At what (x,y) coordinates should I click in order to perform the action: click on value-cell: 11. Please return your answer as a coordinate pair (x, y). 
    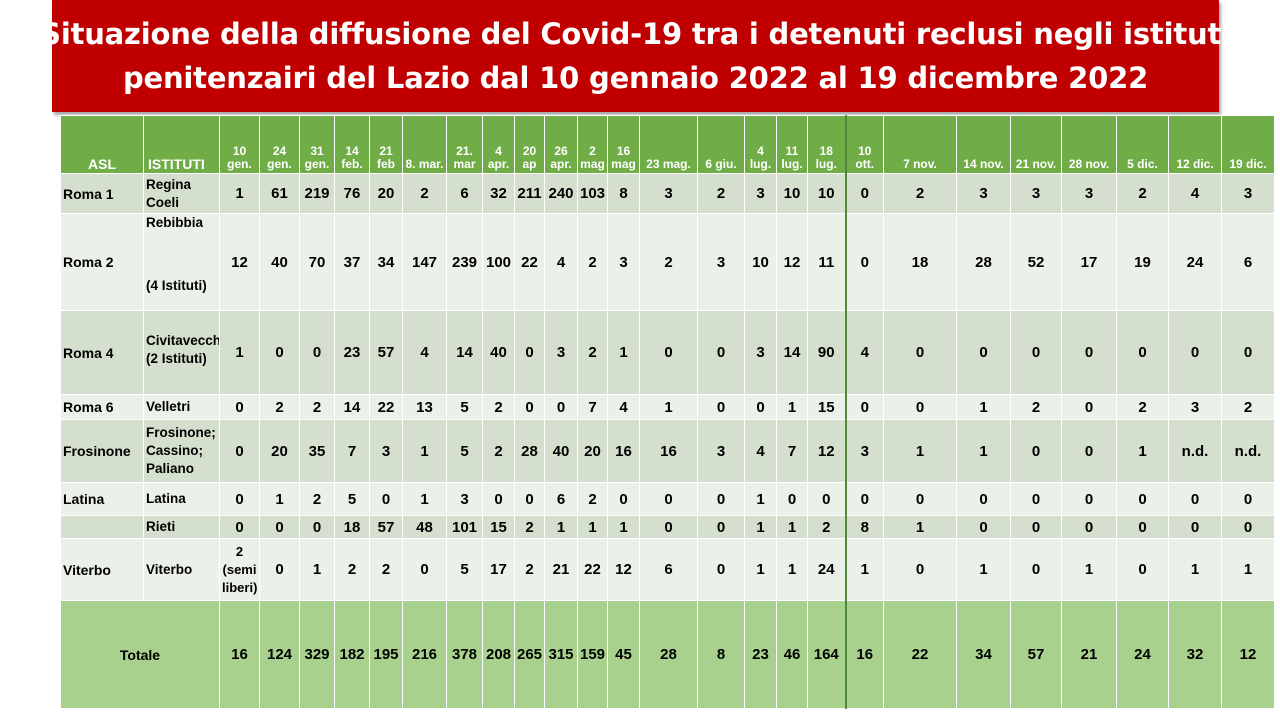
    Looking at the image, I should click on (826, 262).